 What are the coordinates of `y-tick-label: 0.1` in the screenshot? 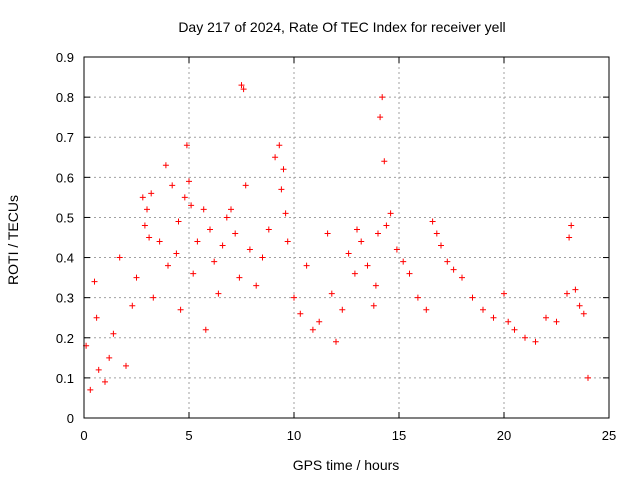 It's located at (65, 378).